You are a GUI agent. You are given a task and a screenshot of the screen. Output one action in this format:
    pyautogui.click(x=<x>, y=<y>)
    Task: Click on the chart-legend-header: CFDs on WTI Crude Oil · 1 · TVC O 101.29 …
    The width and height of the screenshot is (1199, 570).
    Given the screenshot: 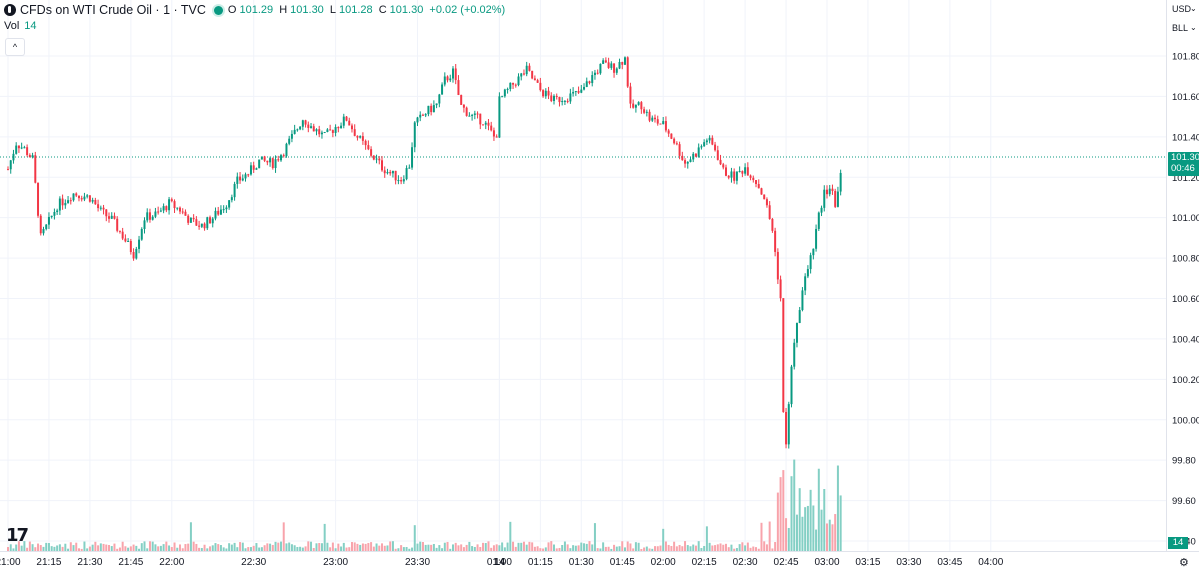 What is the action you would take?
    pyautogui.click(x=256, y=10)
    